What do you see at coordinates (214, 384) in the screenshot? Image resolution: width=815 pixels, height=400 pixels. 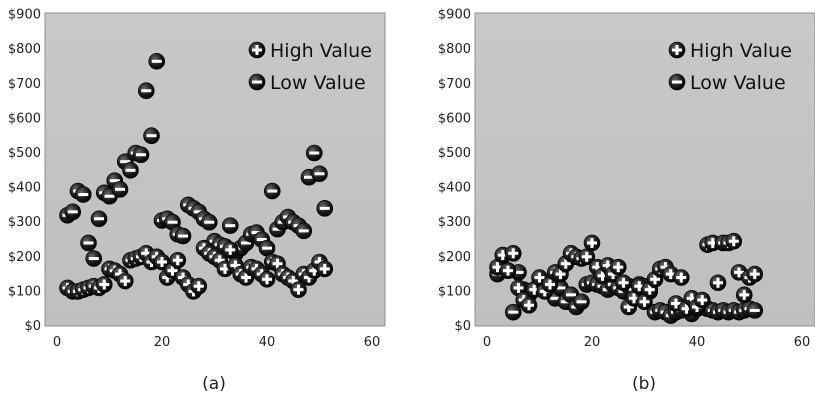 I see `panel-label-a: (a)` at bounding box center [214, 384].